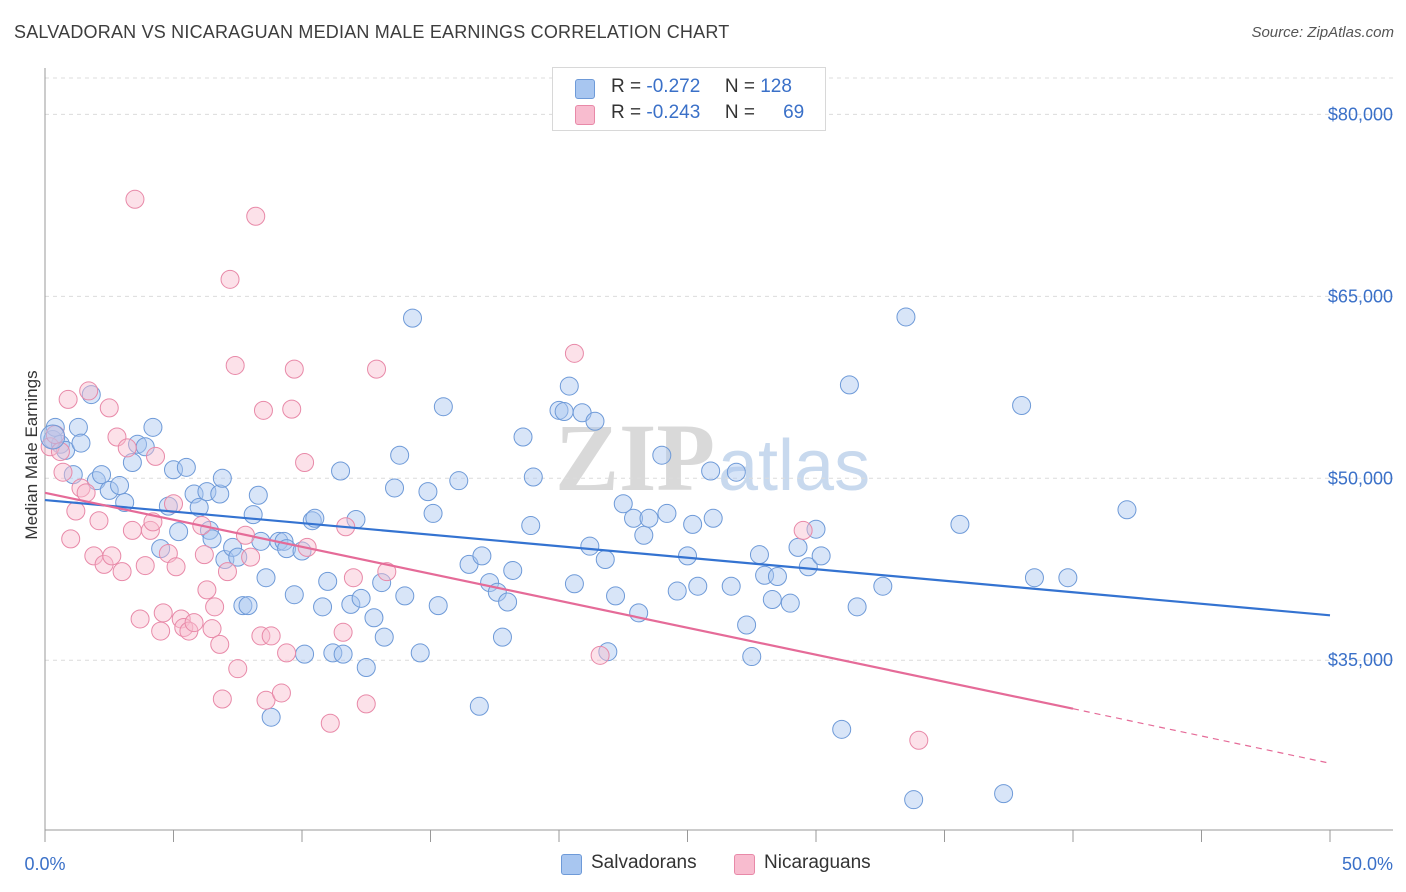 The height and width of the screenshot is (892, 1406). What do you see at coordinates (1360, 478) in the screenshot?
I see `y-tick-label: $50,000` at bounding box center [1360, 478].